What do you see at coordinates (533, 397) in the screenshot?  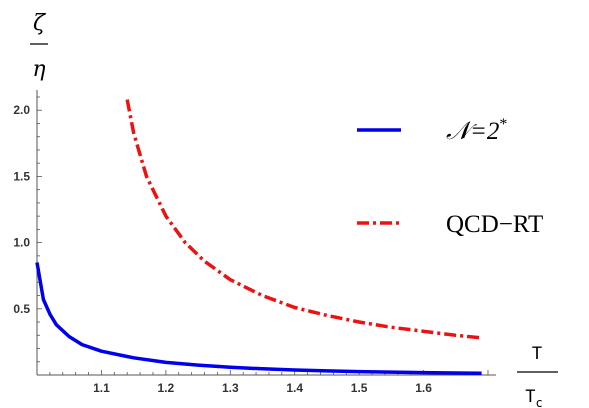 I see `x-axis-label-denominator: Tc` at bounding box center [533, 397].